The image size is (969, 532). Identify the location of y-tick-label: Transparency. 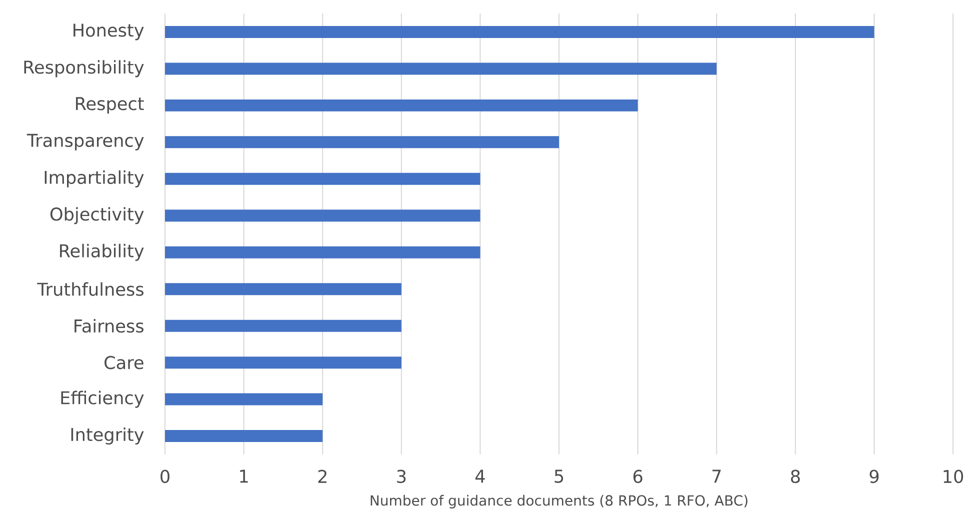
(85, 142).